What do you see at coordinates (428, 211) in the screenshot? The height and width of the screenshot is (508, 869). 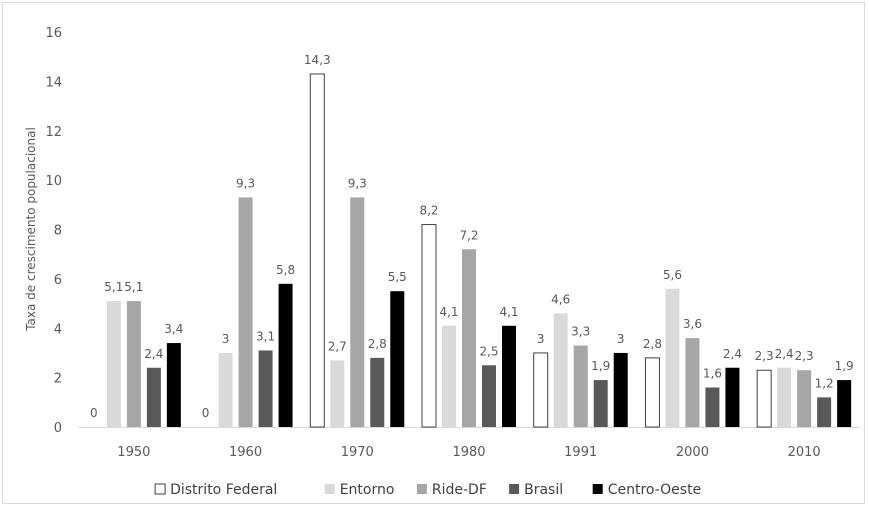 I see `data-label: 8,2` at bounding box center [428, 211].